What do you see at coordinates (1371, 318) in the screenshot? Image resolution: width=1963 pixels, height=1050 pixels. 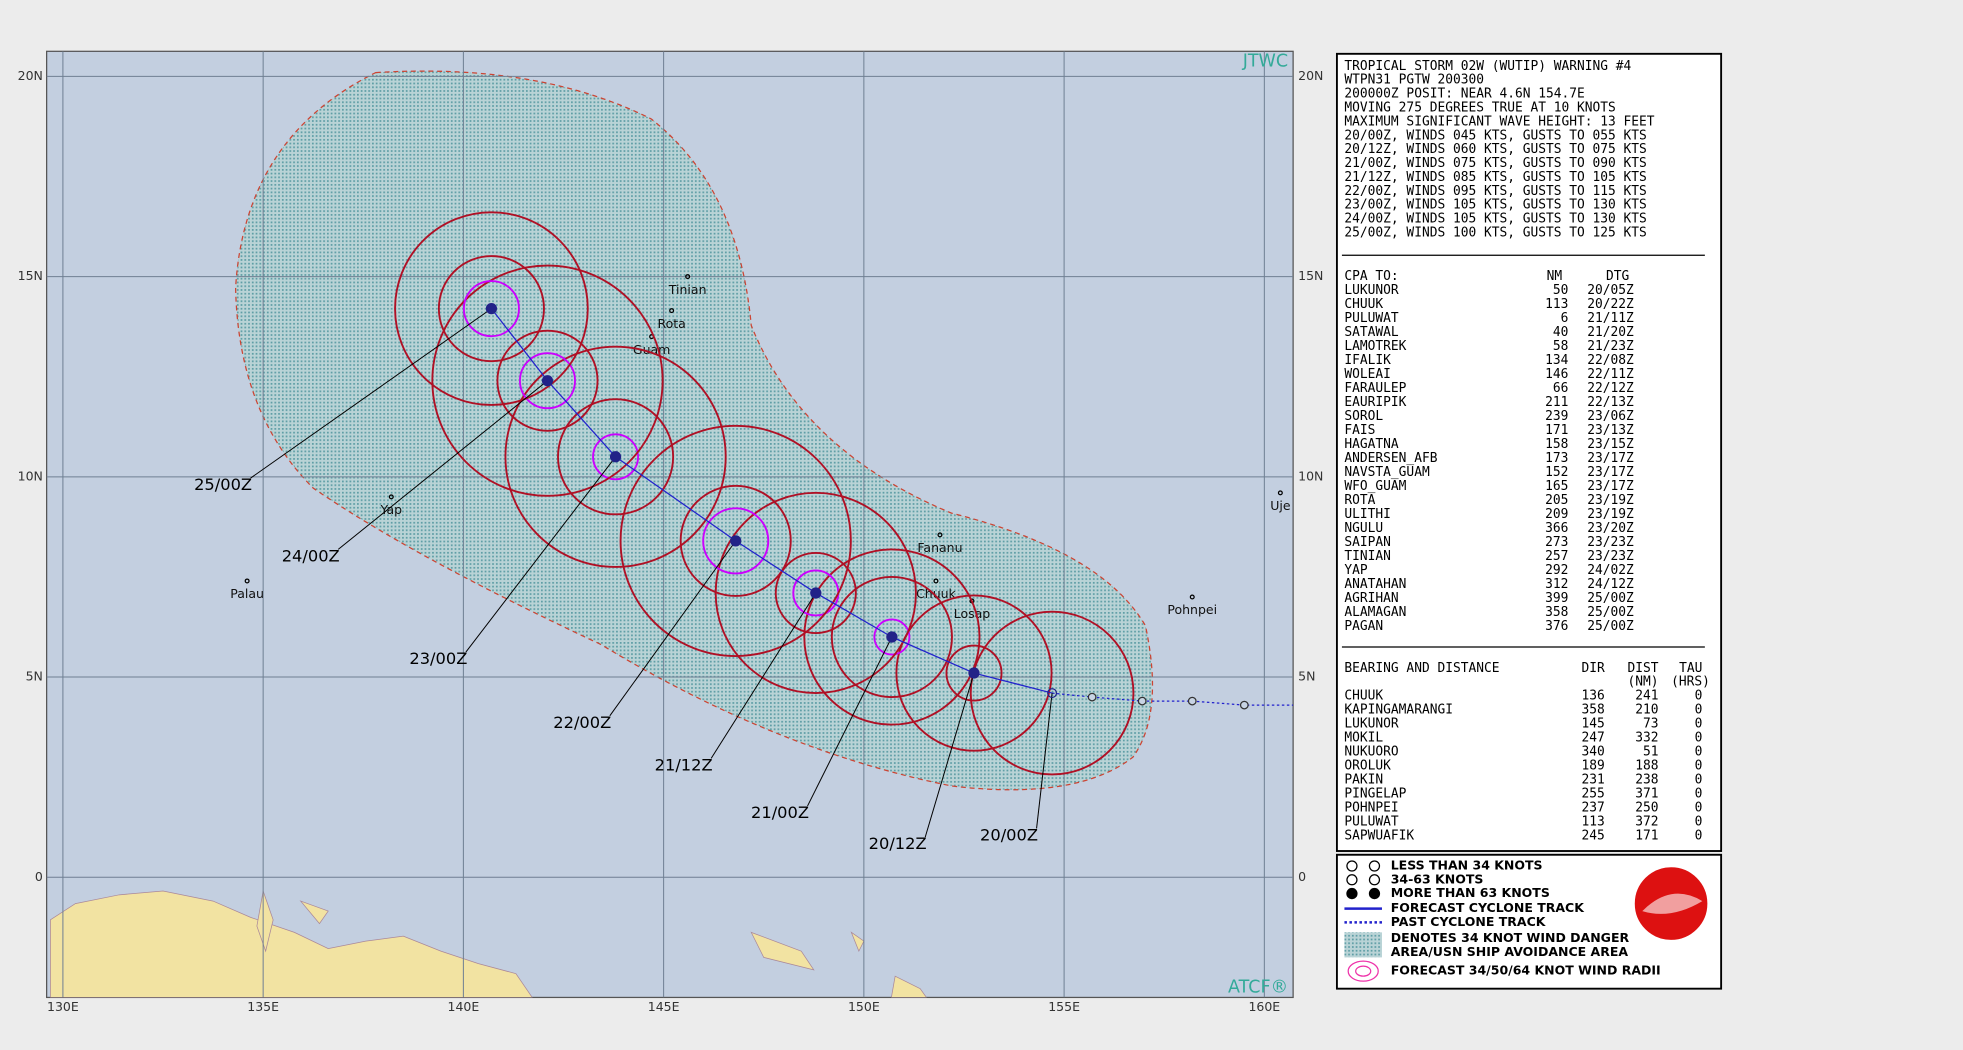 I see `cpa-place: PULUWAT` at bounding box center [1371, 318].